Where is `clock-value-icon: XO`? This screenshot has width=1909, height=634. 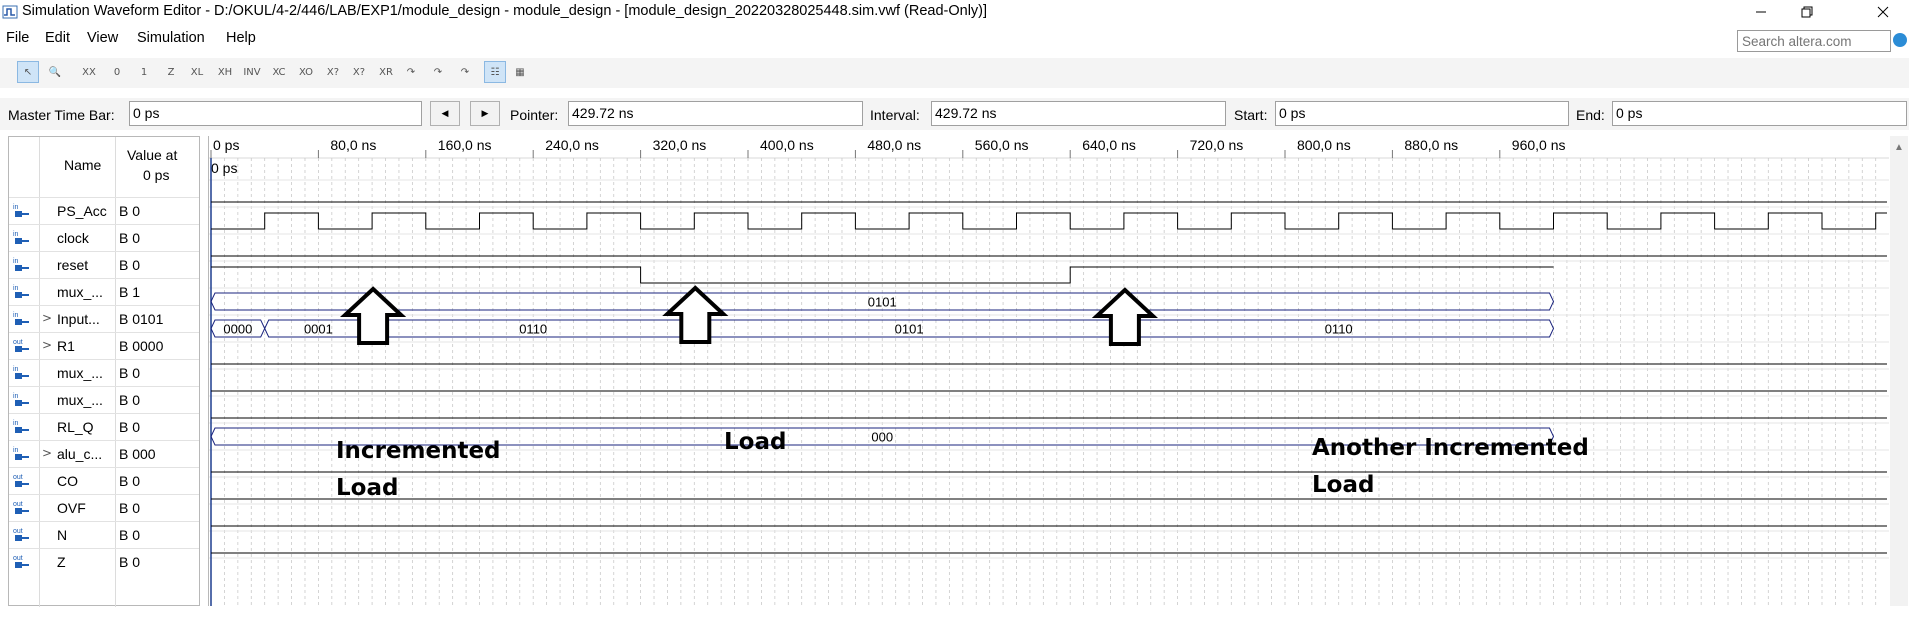
clock-value-icon: XO is located at coordinates (306, 72).